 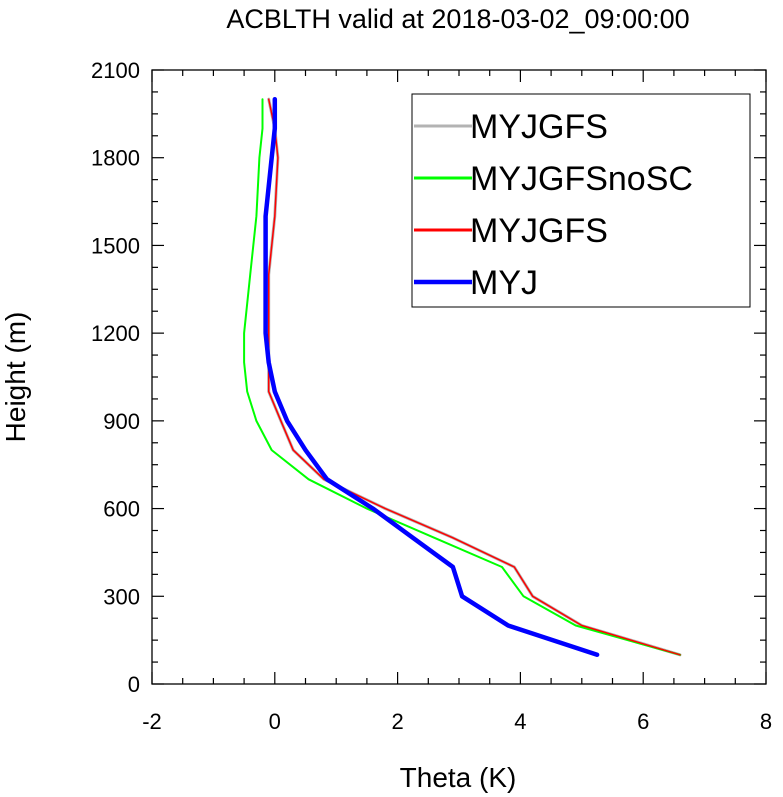 I want to click on chart-title: ACBLTH valid at 2018-03-02_09:00:00, so click(x=457, y=19).